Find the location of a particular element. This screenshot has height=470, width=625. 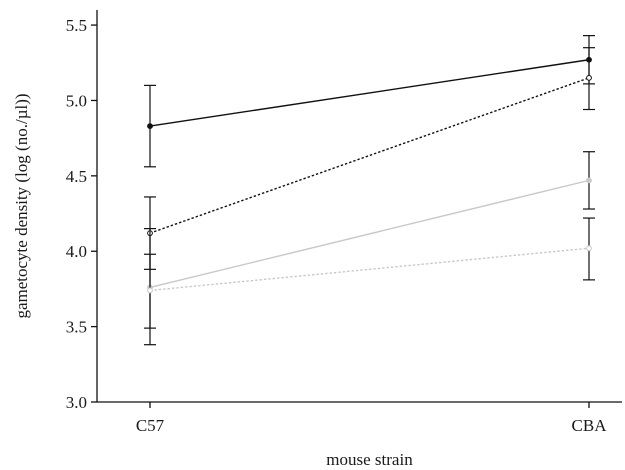

y-axis-title: gametocyte density (log (no./µl)) is located at coordinates (21, 205).